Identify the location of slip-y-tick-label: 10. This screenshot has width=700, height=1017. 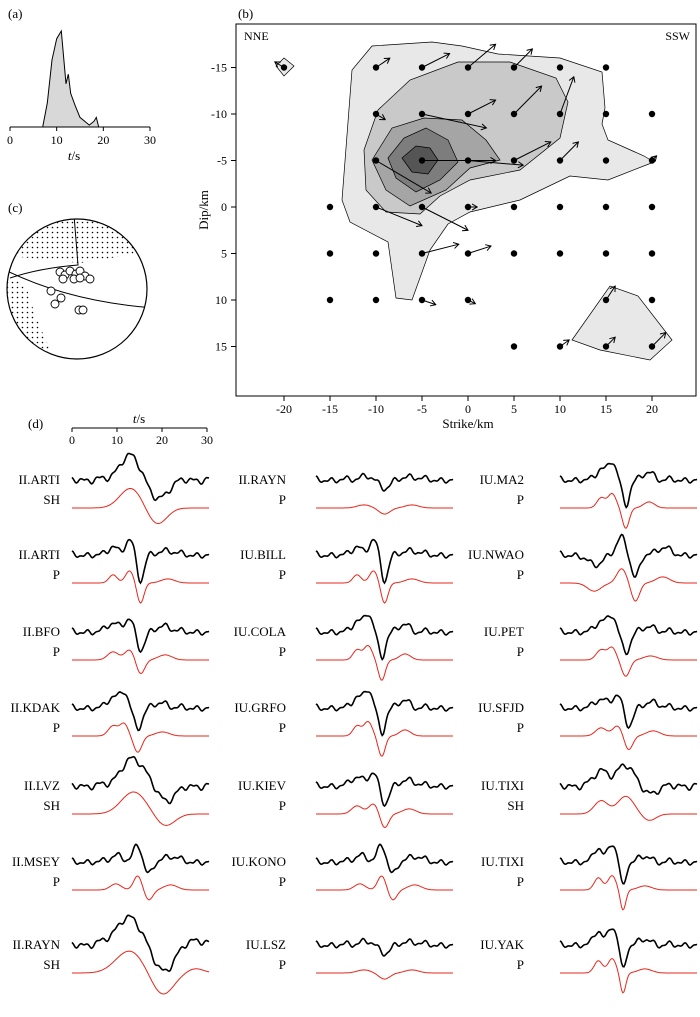
(221, 300).